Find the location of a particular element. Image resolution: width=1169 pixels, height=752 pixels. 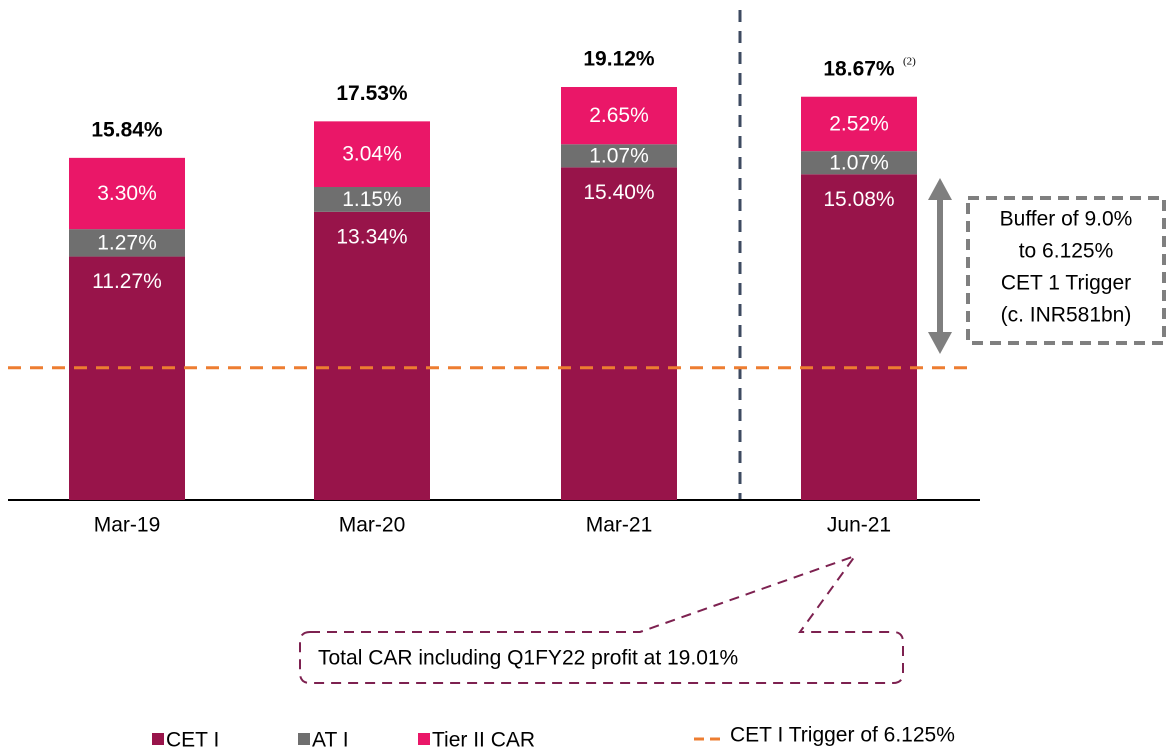

segment-label: 3.30% is located at coordinates (127, 193).